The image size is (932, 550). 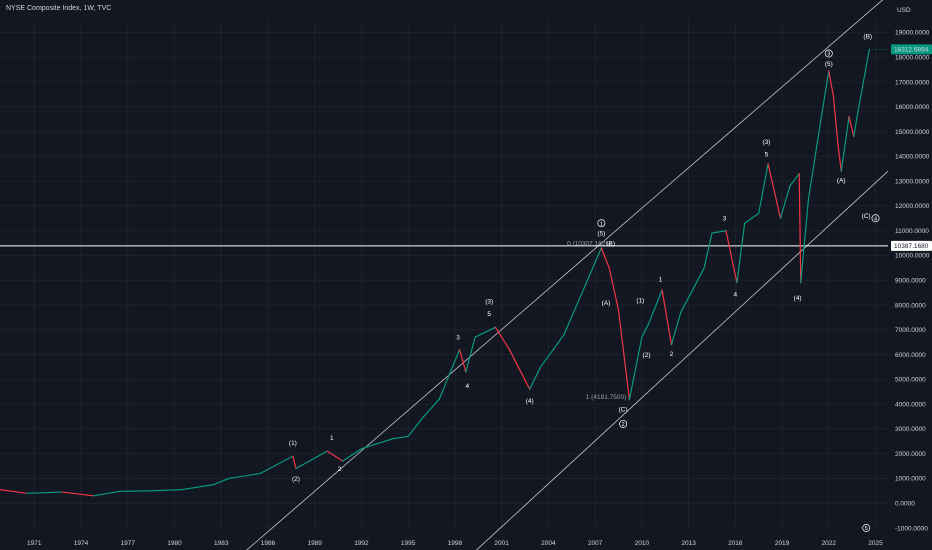 What do you see at coordinates (911, 245) in the screenshot?
I see `hline-tag: 10387.1680` at bounding box center [911, 245].